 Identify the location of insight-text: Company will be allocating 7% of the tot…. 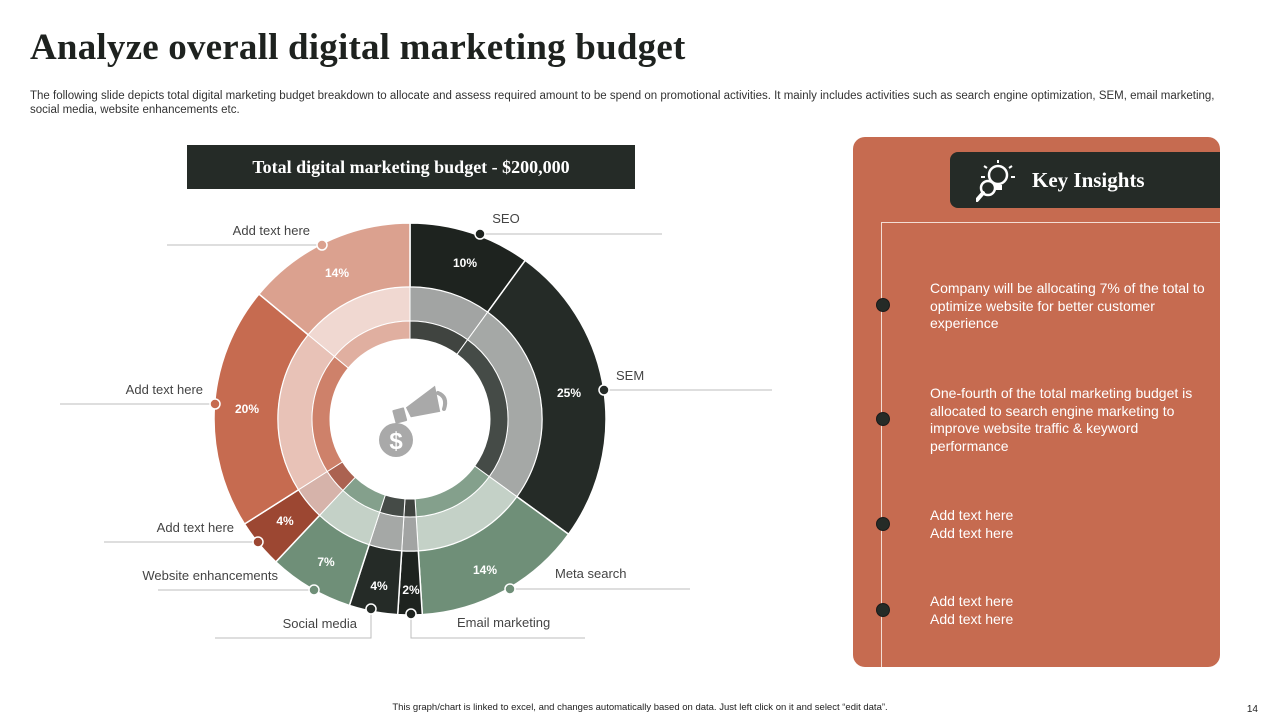
(1067, 305).